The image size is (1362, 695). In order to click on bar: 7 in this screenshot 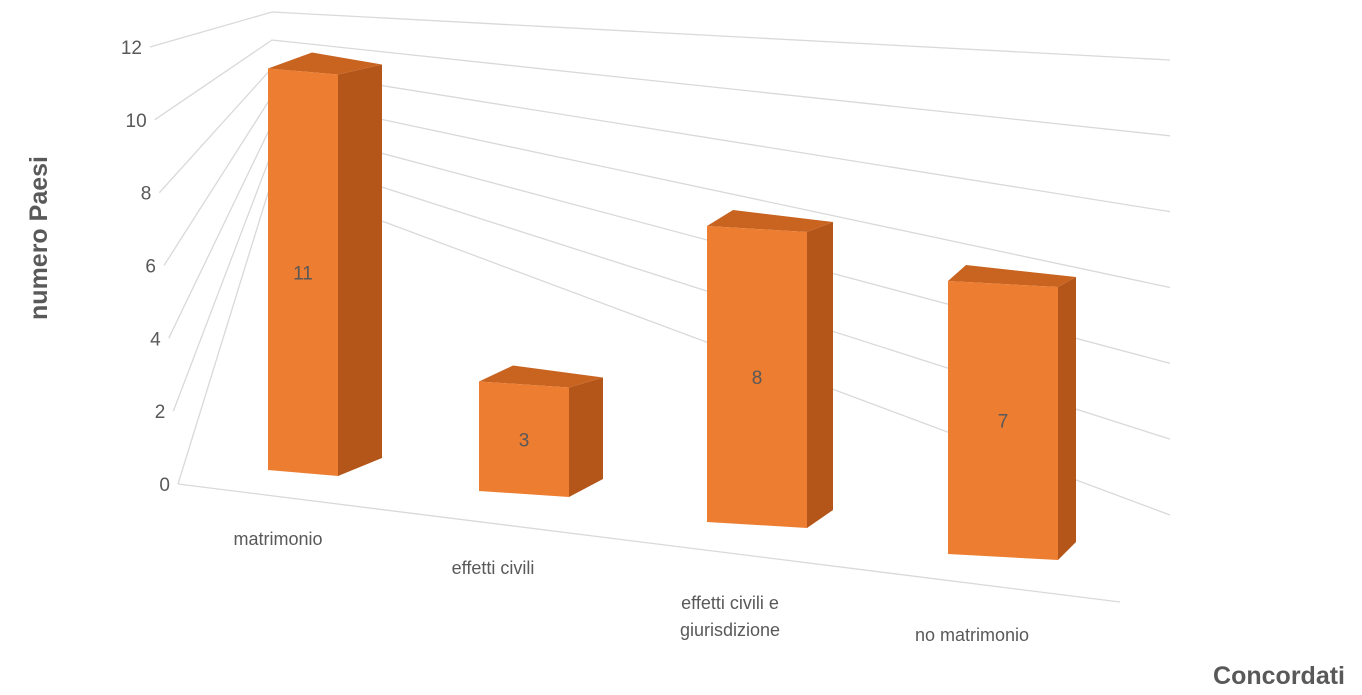, I will do `click(1012, 412)`.